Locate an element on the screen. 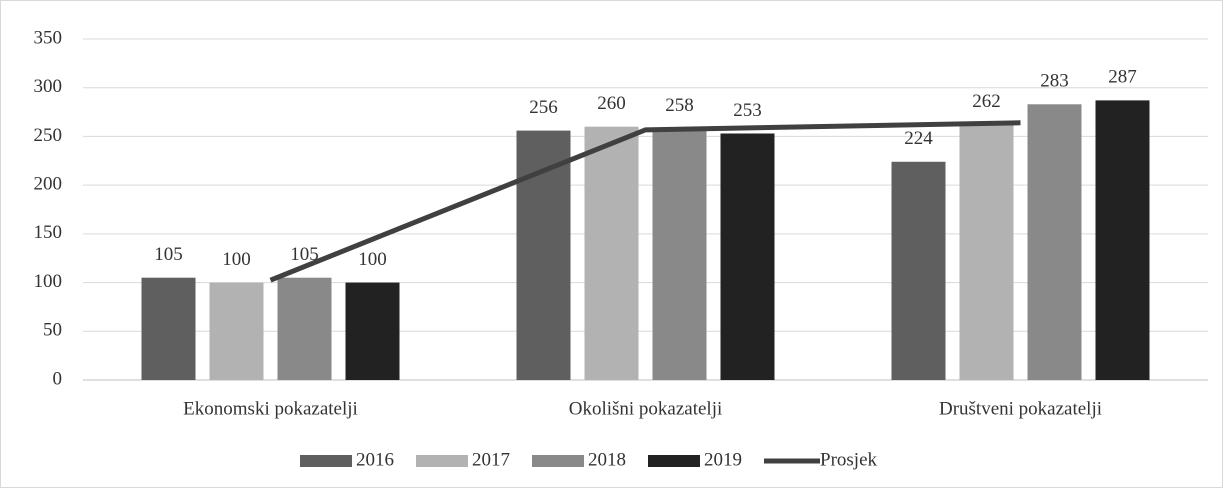  data-label: 258 is located at coordinates (679, 105).